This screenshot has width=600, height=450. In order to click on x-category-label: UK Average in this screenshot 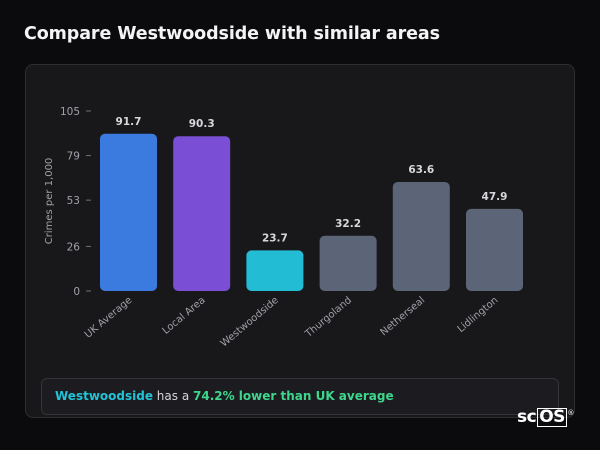, I will do `click(109, 318)`.